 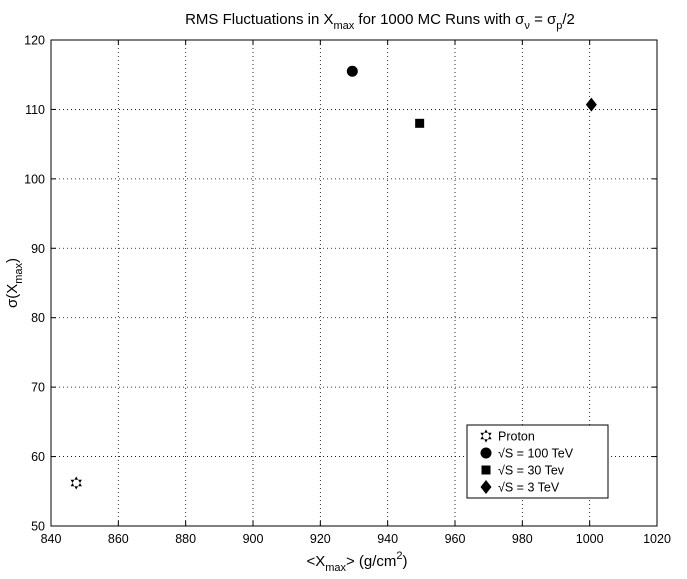 I want to click on data-point-square, so click(x=420, y=123).